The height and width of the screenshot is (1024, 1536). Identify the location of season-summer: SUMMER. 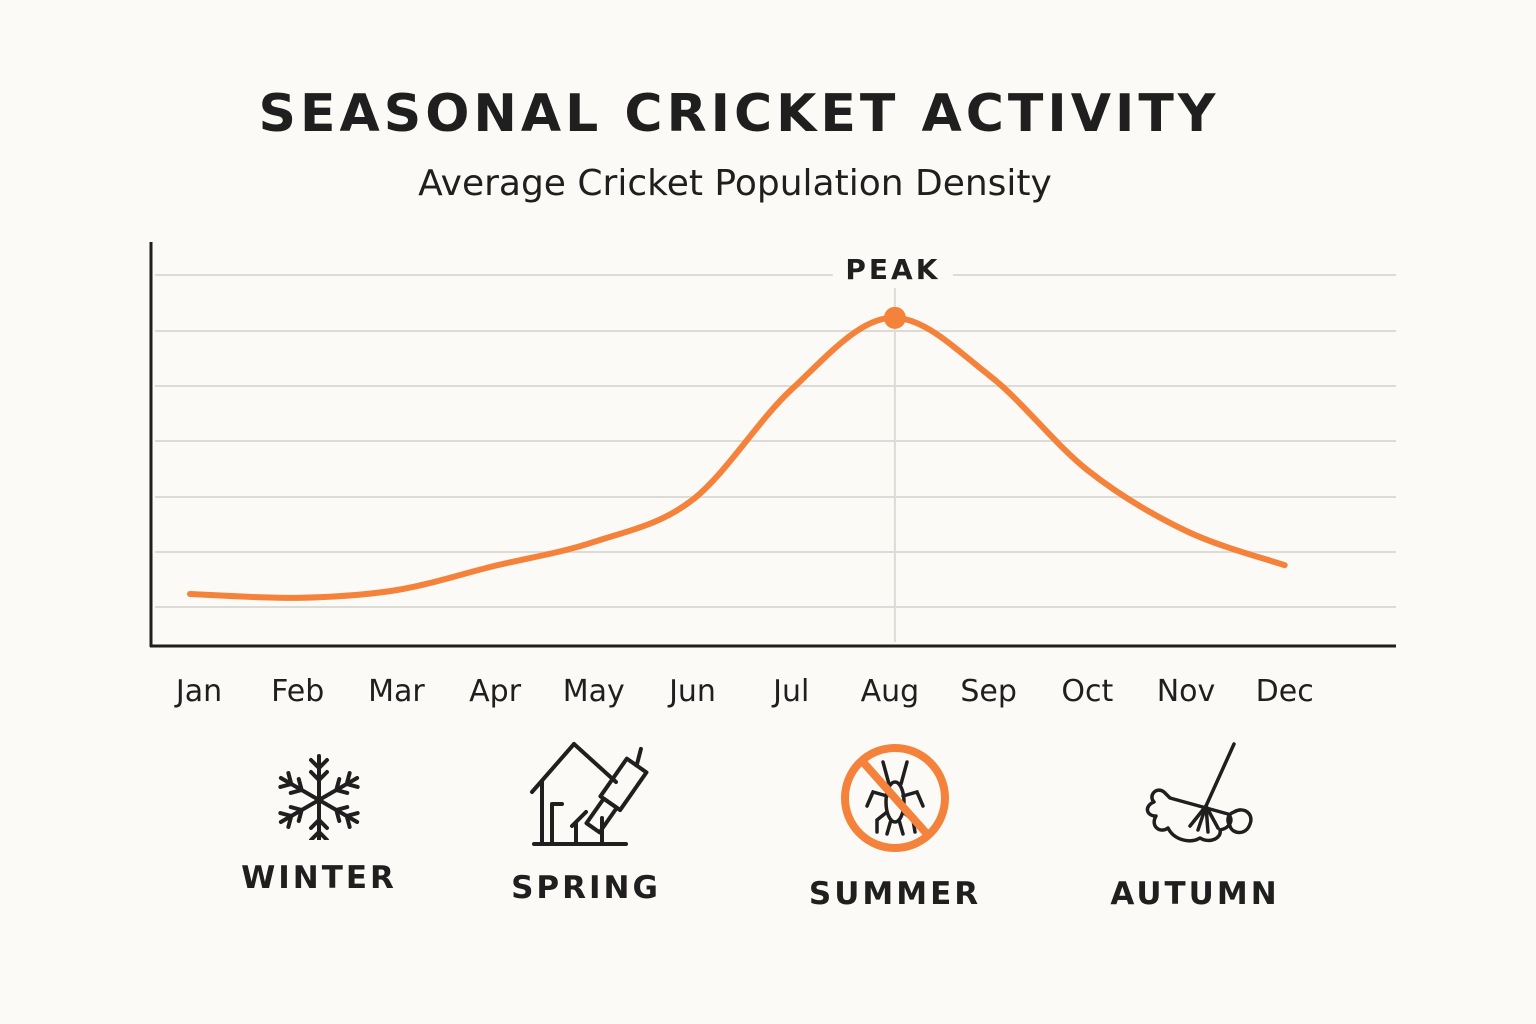
(895, 826).